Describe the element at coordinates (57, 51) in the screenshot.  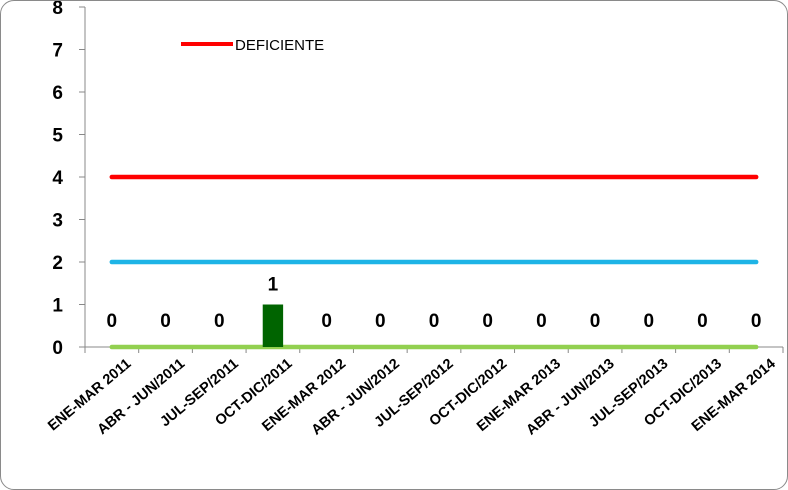
I see `y-tick-label: 7` at that location.